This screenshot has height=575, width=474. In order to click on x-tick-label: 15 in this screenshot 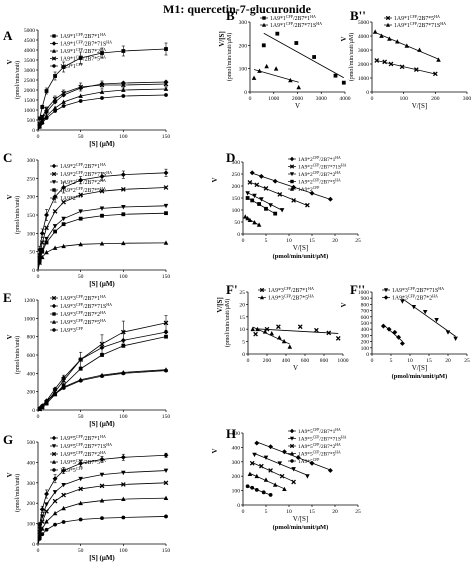, I will do `click(312, 512)`.